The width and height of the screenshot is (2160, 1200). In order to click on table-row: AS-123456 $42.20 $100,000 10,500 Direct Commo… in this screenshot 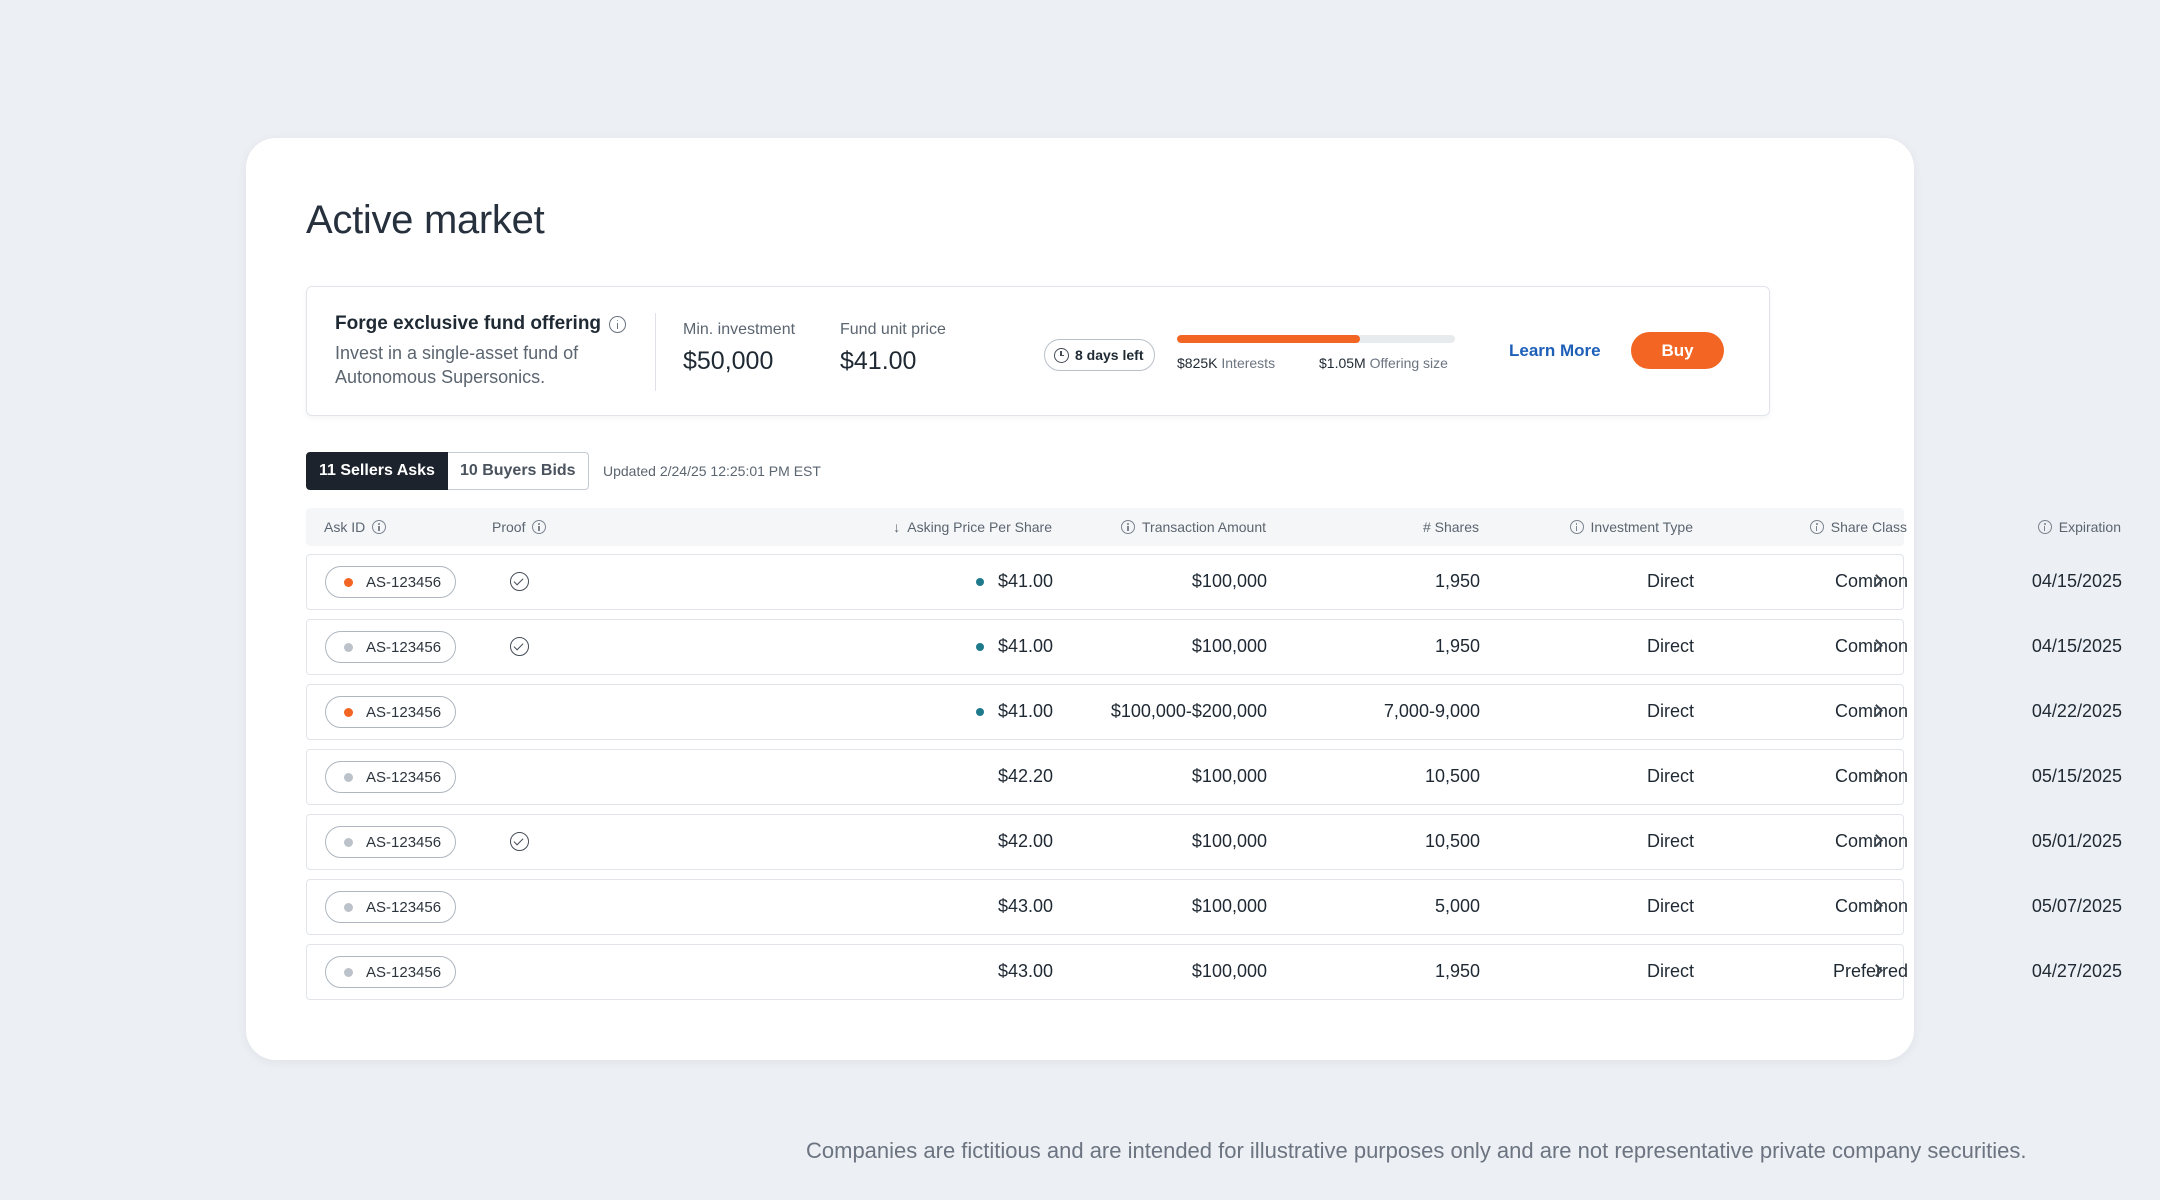, I will do `click(1214, 777)`.